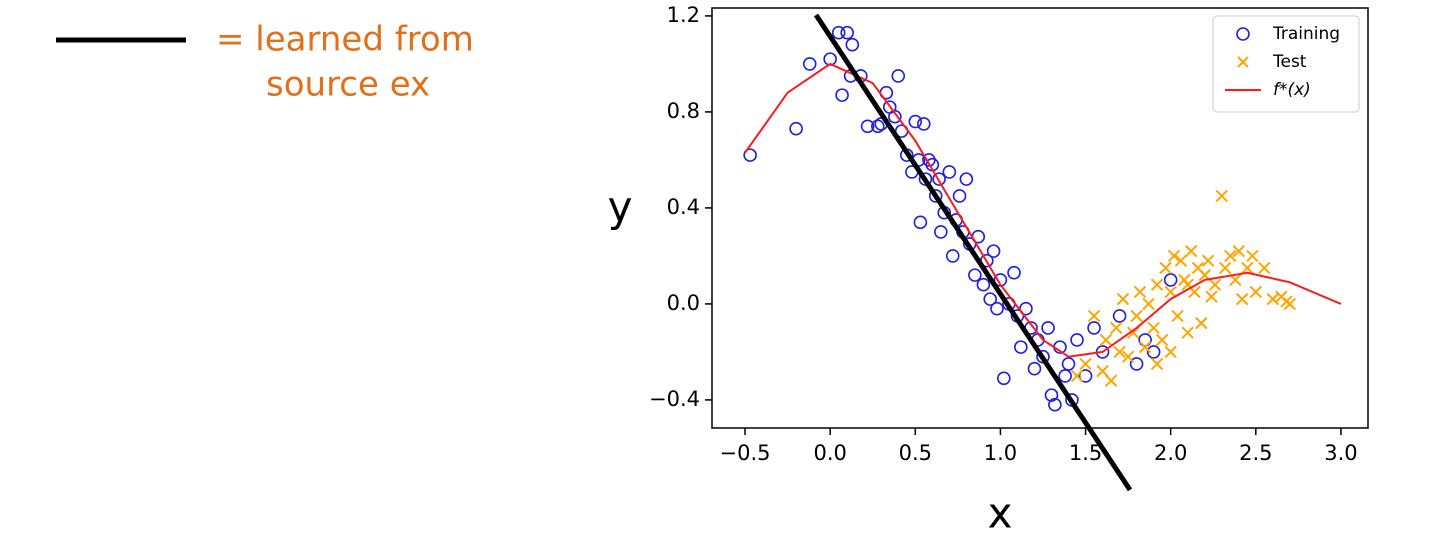 Image resolution: width=1438 pixels, height=552 pixels. What do you see at coordinates (683, 207) in the screenshot?
I see `y-tick-label: 0.4` at bounding box center [683, 207].